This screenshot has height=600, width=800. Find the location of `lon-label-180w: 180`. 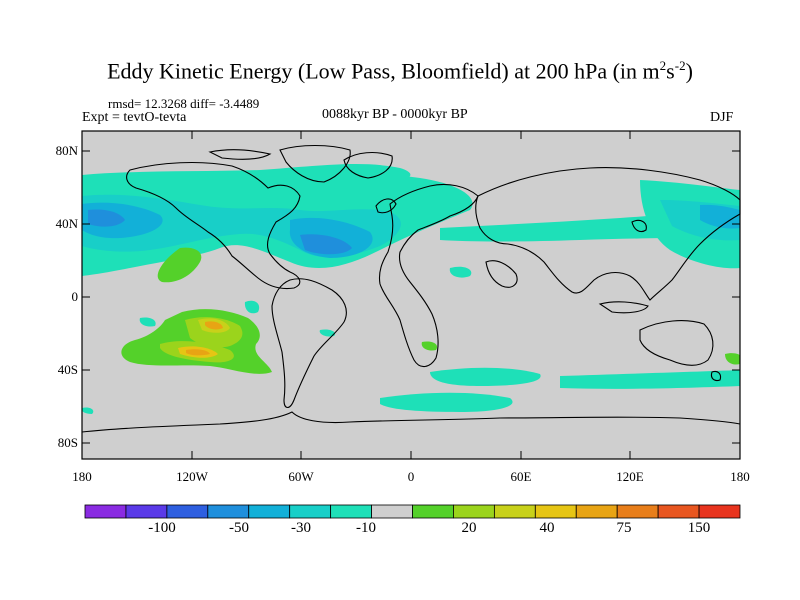

lon-label-180w: 180 is located at coordinates (82, 476).